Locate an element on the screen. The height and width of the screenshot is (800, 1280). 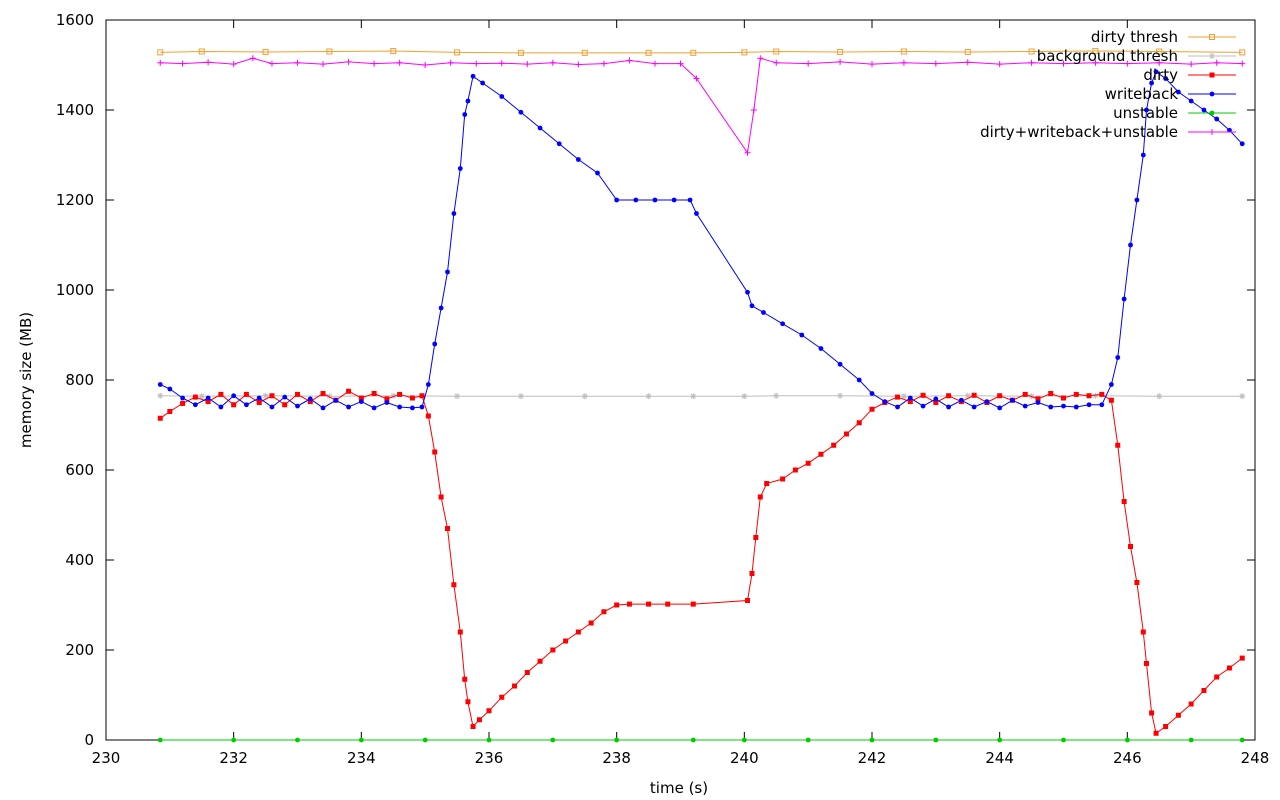
x-tick-label: 248 is located at coordinates (1255, 758).